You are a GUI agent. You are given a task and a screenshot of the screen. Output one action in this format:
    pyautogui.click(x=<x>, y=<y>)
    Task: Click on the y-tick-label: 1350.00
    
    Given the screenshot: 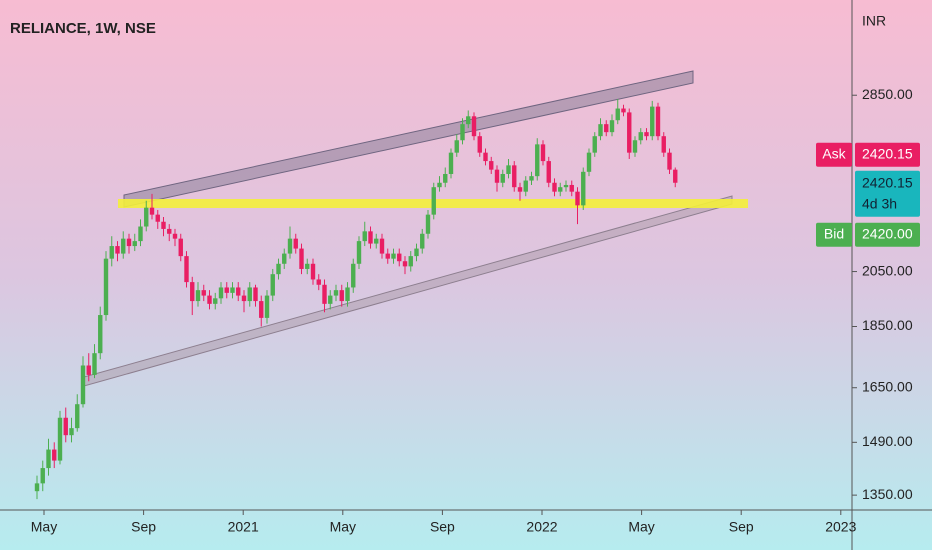 What is the action you would take?
    pyautogui.click(x=887, y=494)
    